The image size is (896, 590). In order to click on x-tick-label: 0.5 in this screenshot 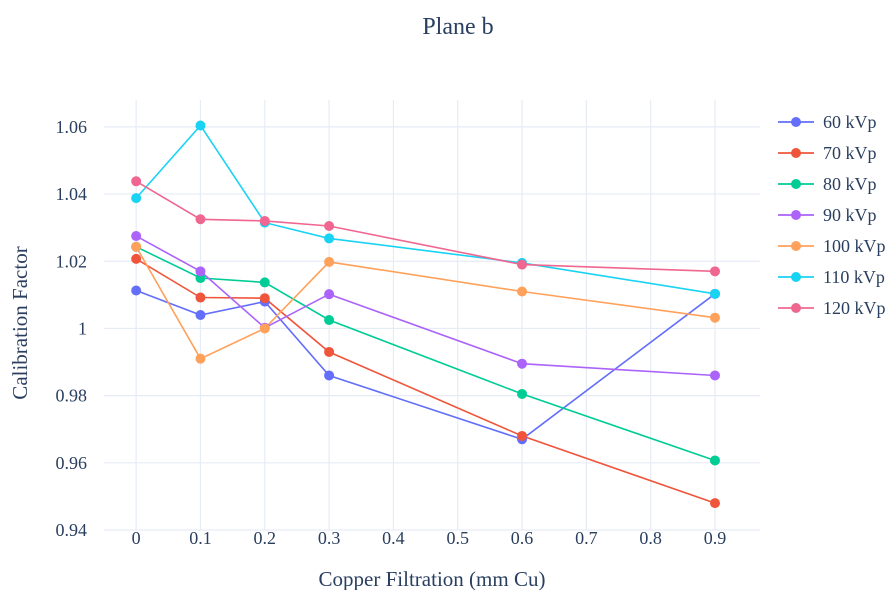, I will do `click(457, 538)`.